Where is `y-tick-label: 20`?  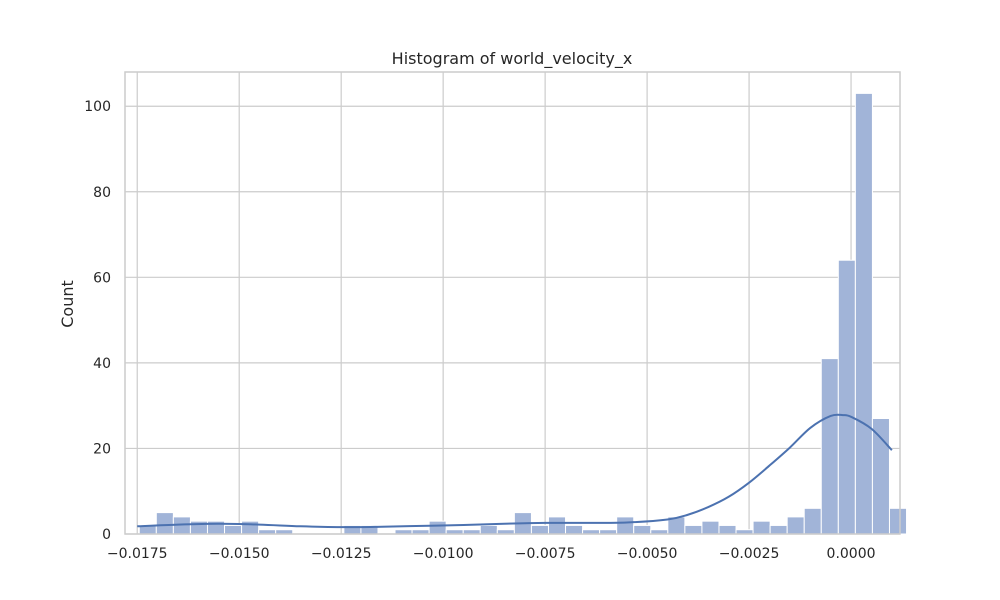
y-tick-label: 20 is located at coordinates (102, 449).